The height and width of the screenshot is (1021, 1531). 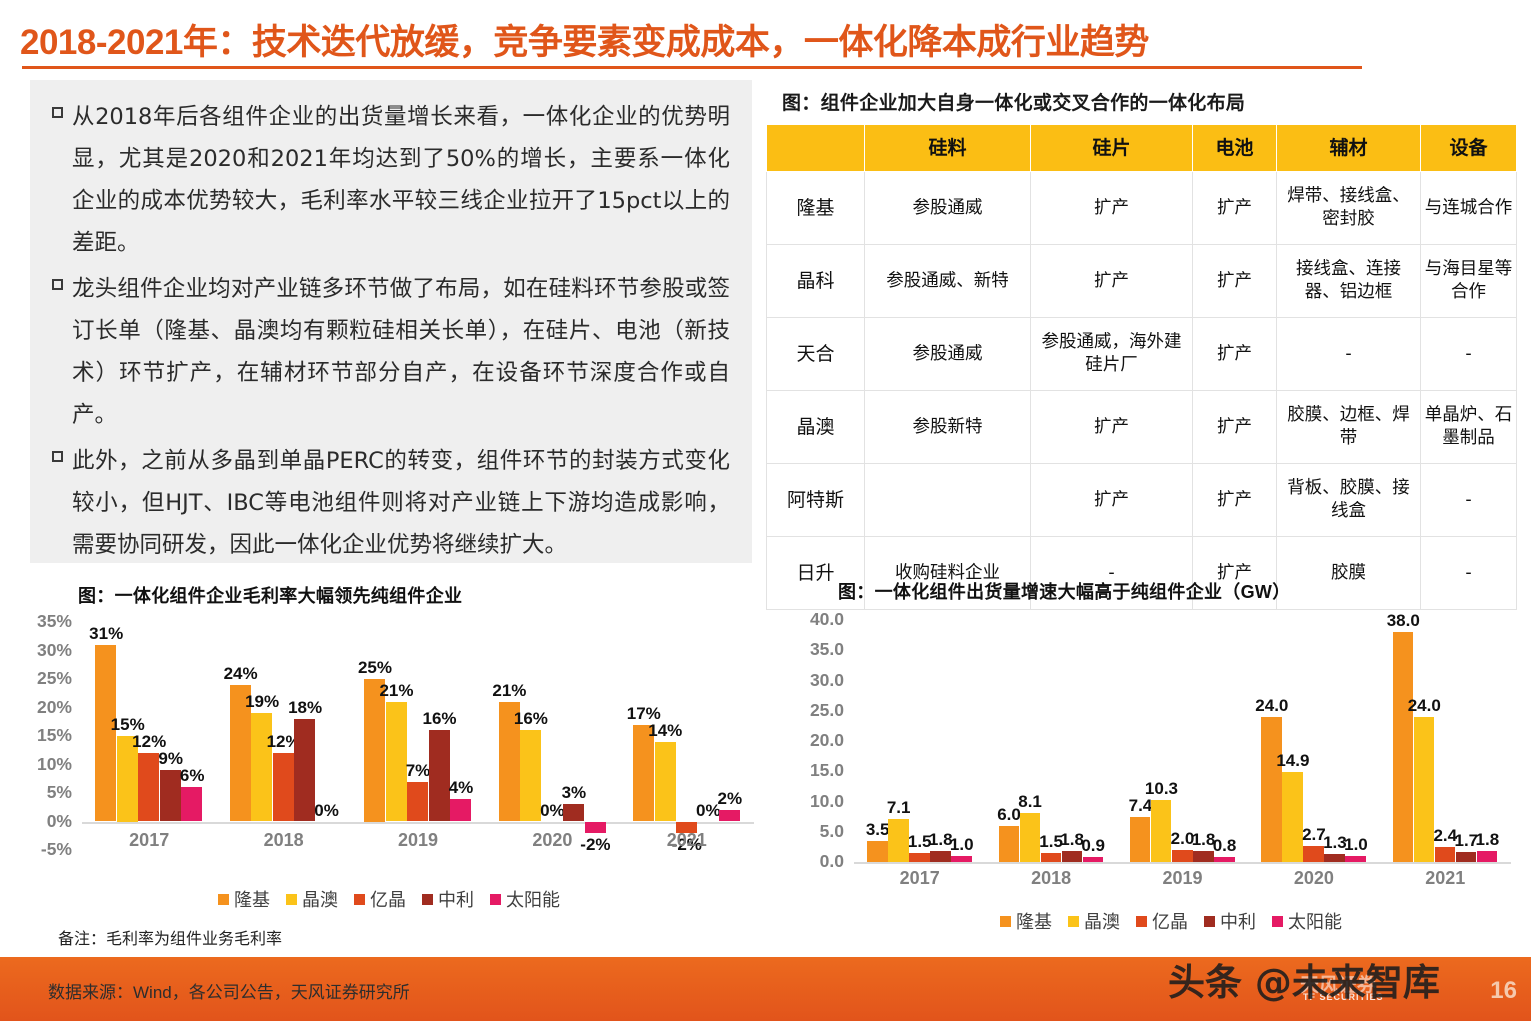 What do you see at coordinates (1141, 354) in the screenshot?
I see `table-row: 天合 参股通威 参股通威，海外建硅片厂 扩产 - -` at bounding box center [1141, 354].